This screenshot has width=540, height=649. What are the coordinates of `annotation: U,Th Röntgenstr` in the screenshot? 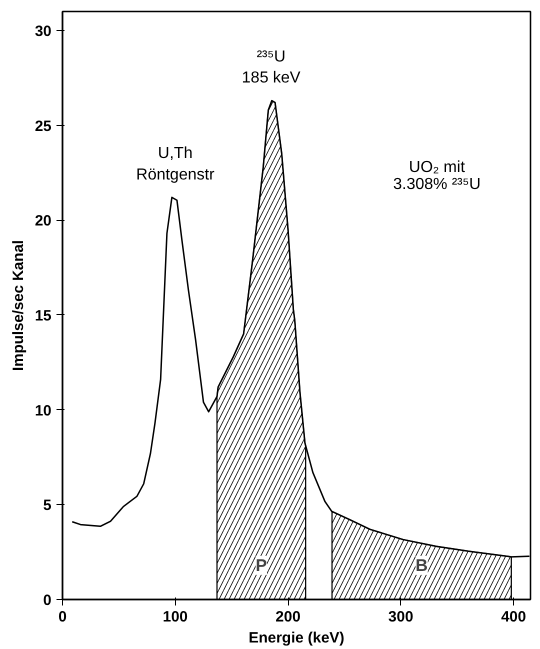 It's located at (176, 164).